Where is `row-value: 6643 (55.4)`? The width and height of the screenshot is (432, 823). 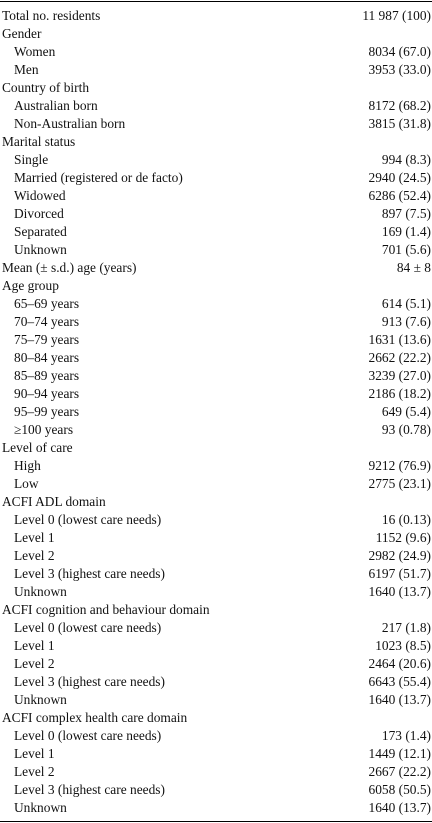
row-value: 6643 (55.4) is located at coordinates (399, 681).